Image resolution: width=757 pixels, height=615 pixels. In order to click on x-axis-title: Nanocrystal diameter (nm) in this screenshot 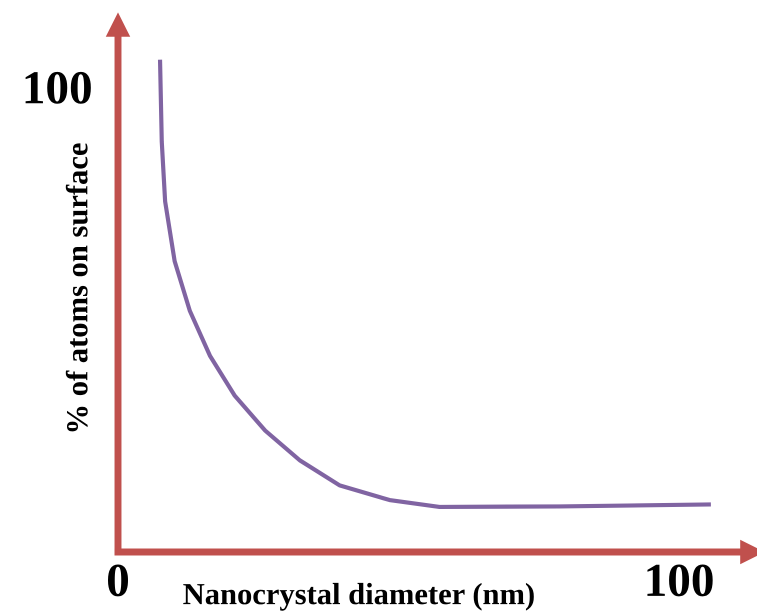, I will do `click(358, 596)`.